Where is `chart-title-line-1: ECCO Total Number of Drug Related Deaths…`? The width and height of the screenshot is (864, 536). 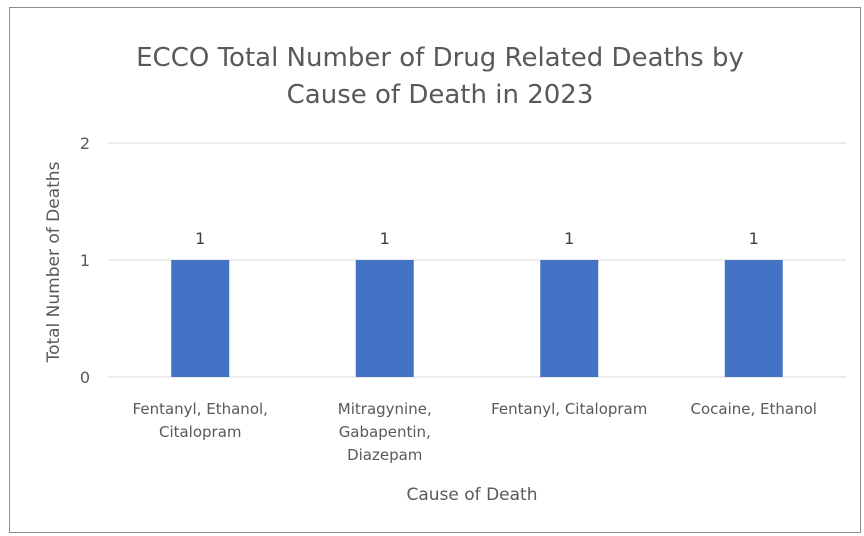 chart-title-line-1: ECCO Total Number of Drug Related Deaths… is located at coordinates (440, 58).